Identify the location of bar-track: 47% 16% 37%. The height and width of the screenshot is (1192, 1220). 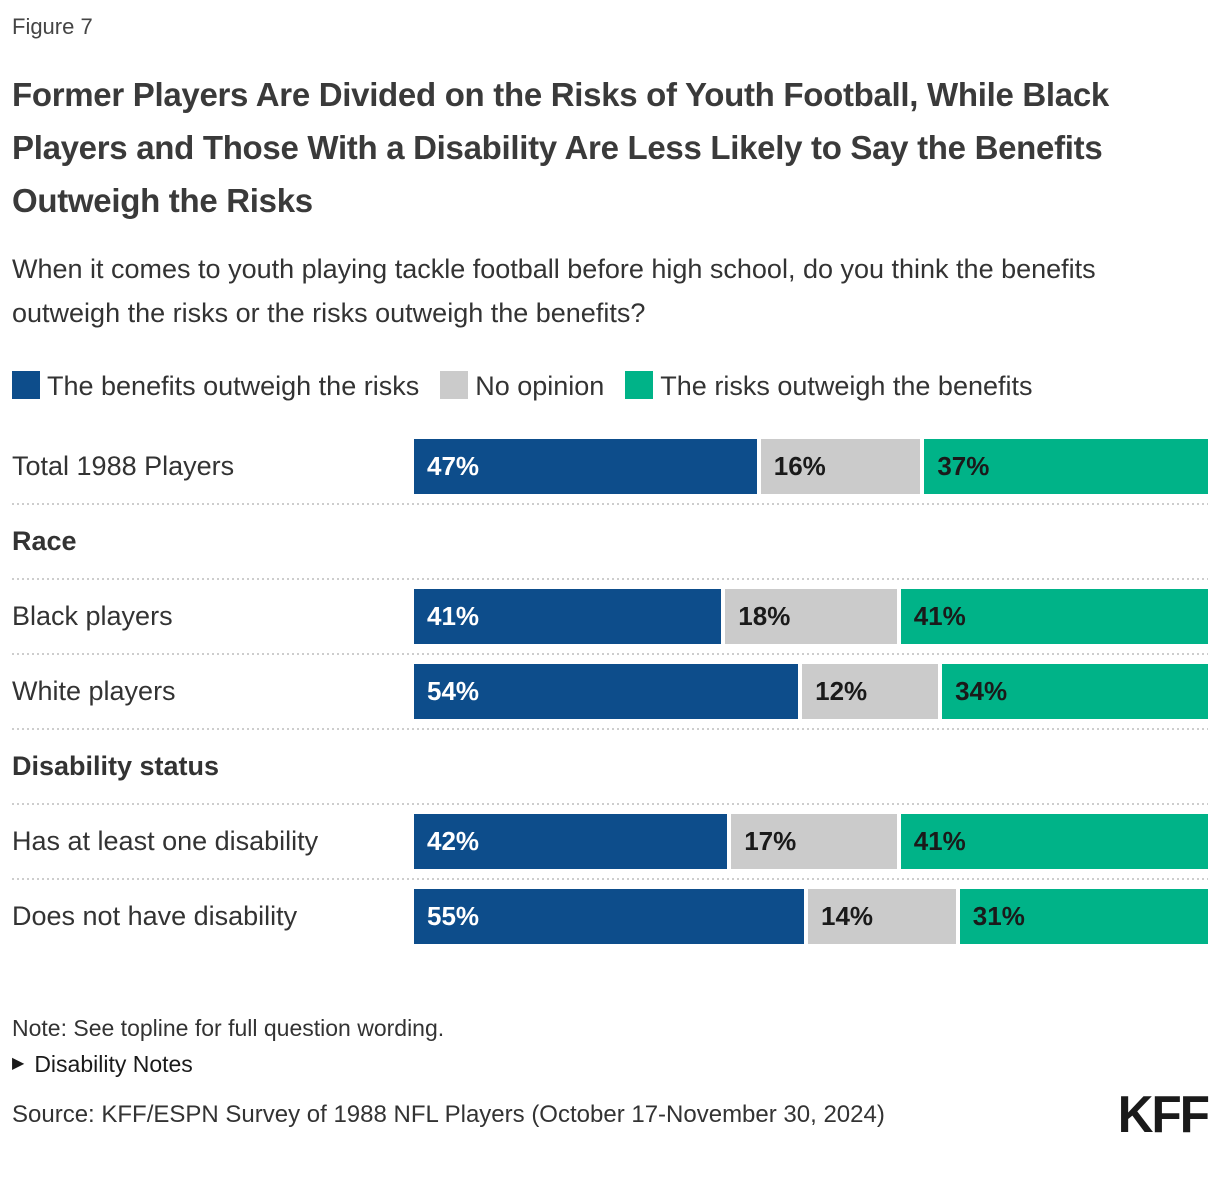
(811, 466).